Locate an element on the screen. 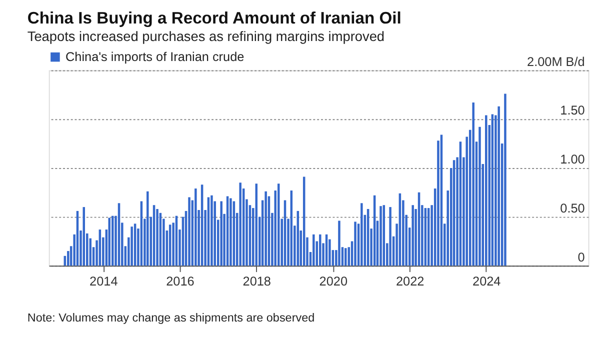  y-tick-label: 0.50 is located at coordinates (572, 208).